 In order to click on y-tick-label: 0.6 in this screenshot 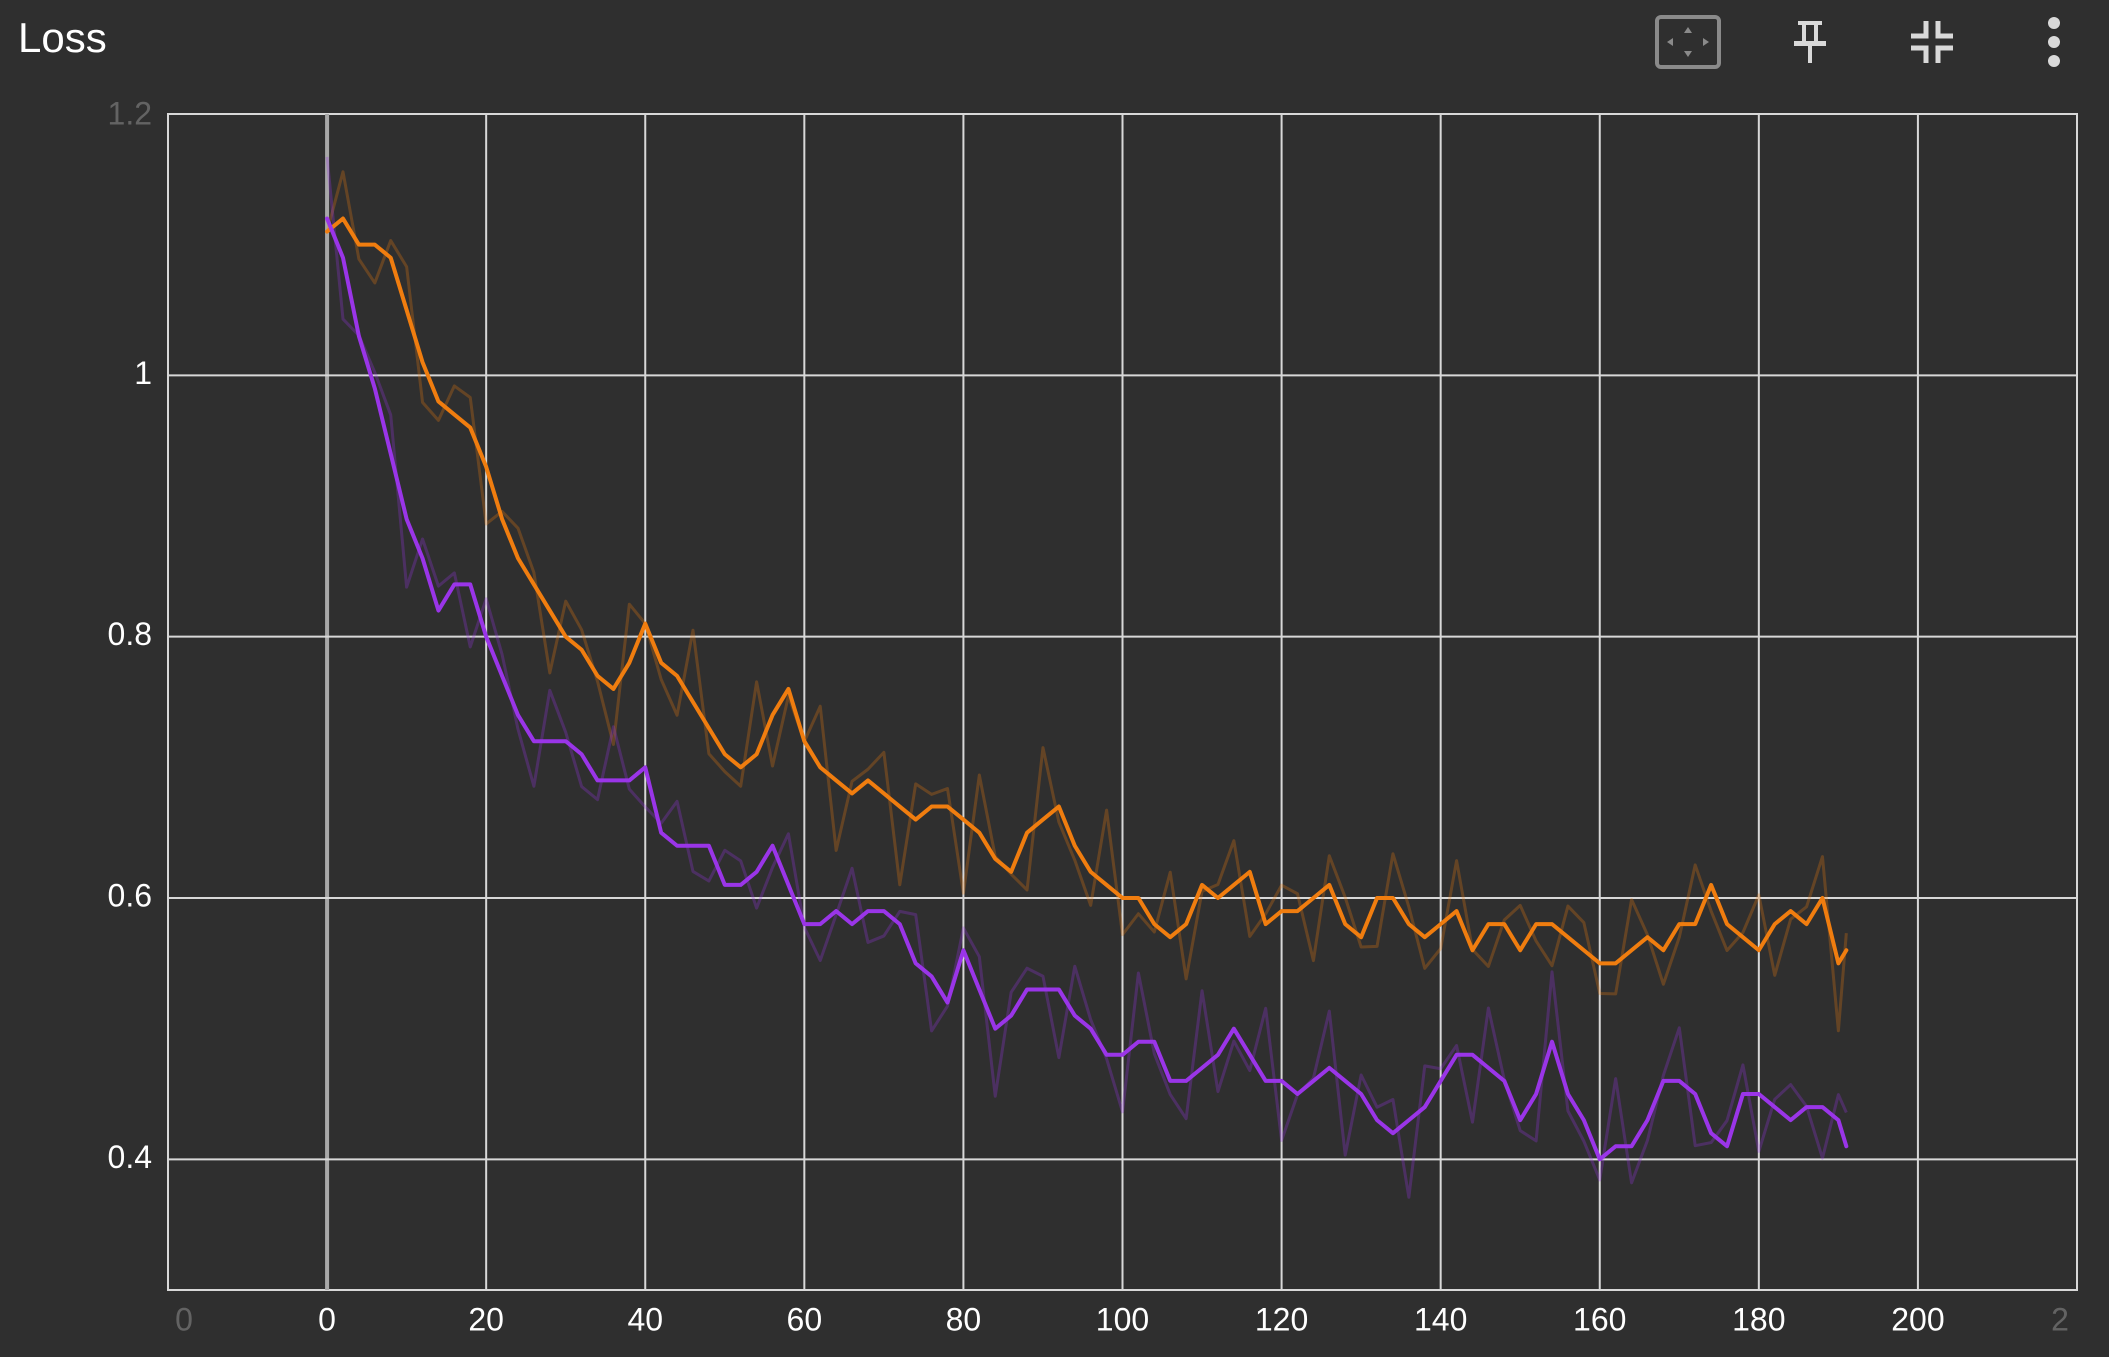, I will do `click(130, 895)`.